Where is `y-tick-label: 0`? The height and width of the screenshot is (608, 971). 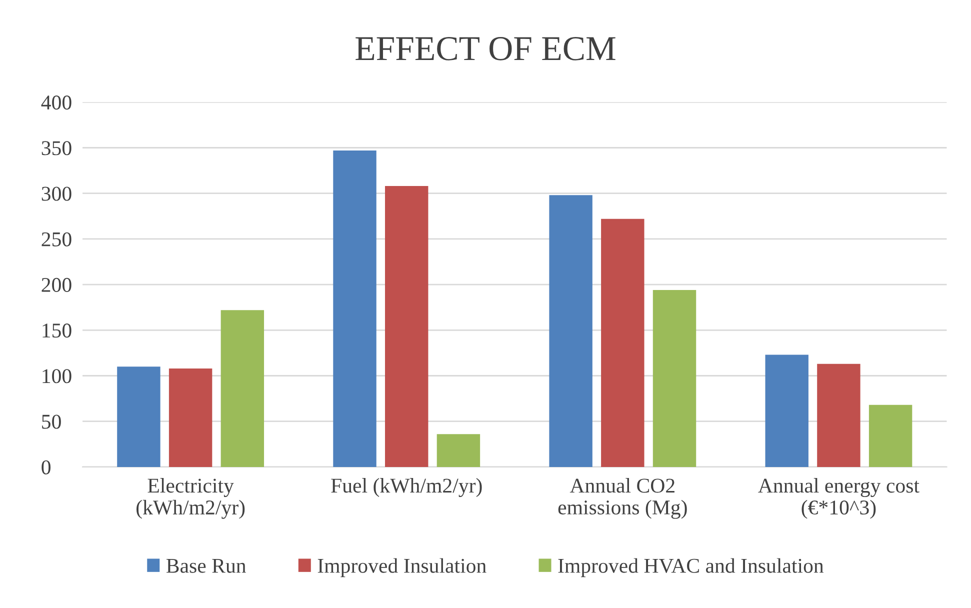
y-tick-label: 0 is located at coordinates (46, 467).